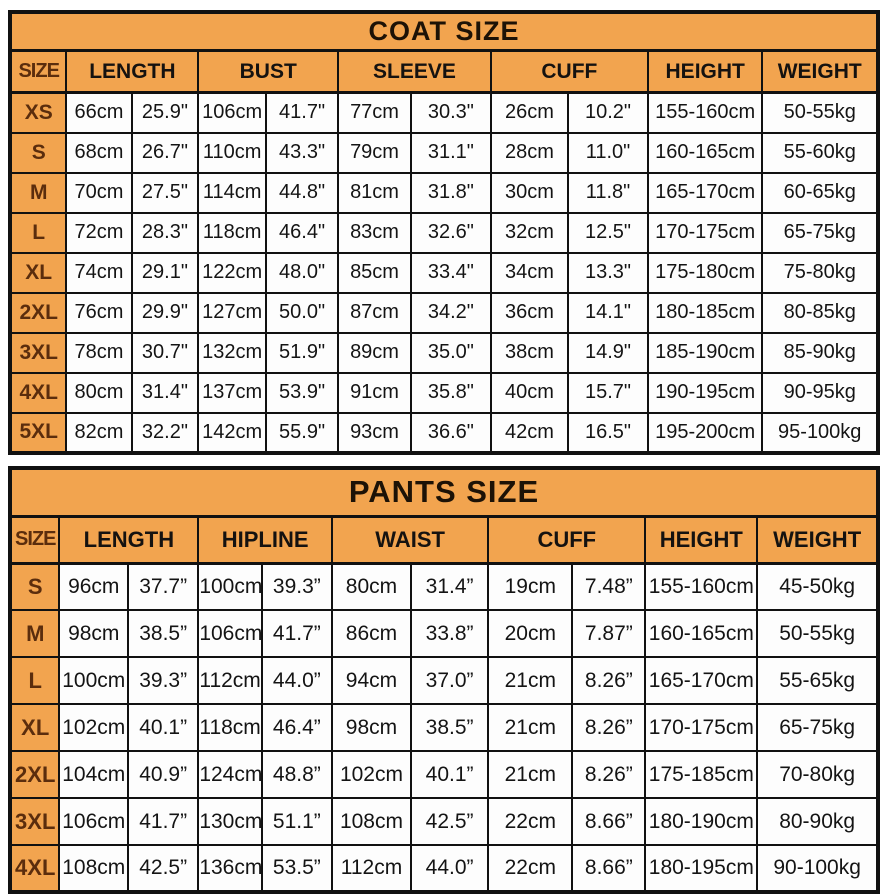 This screenshot has height=894, width=888. Describe the element at coordinates (449, 680) in the screenshot. I see `value-cell: 37.0”` at that location.